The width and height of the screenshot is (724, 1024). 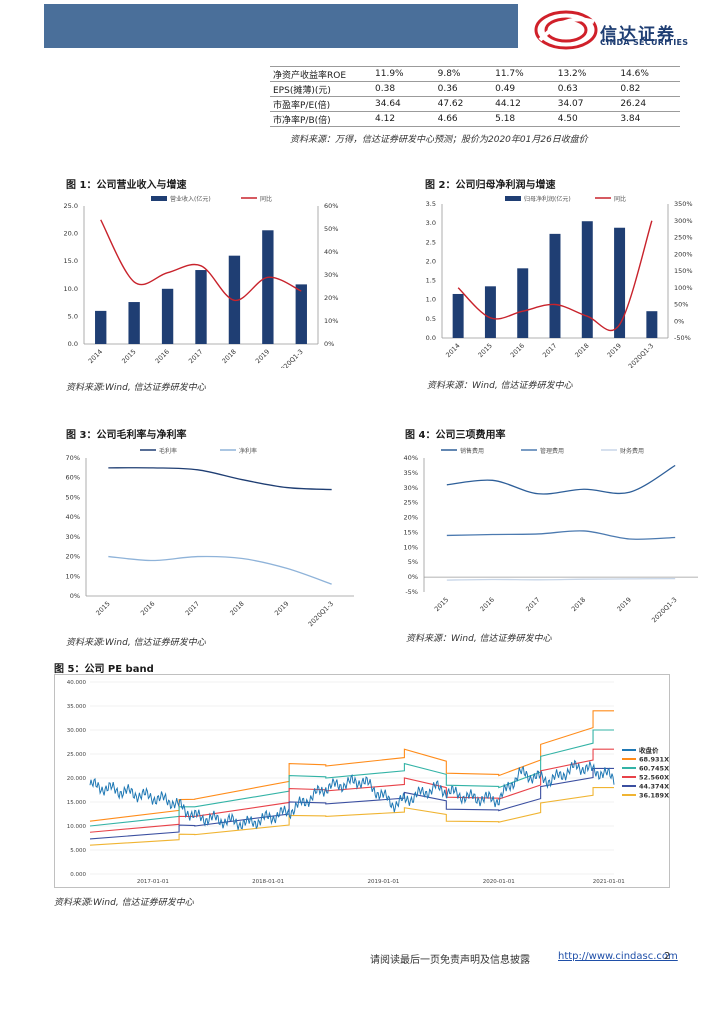 What do you see at coordinates (475, 119) in the screenshot?
I see `table-row: 市净率P/B(倍) 4.12 4.66 5.18 4.50 3.84` at bounding box center [475, 119].